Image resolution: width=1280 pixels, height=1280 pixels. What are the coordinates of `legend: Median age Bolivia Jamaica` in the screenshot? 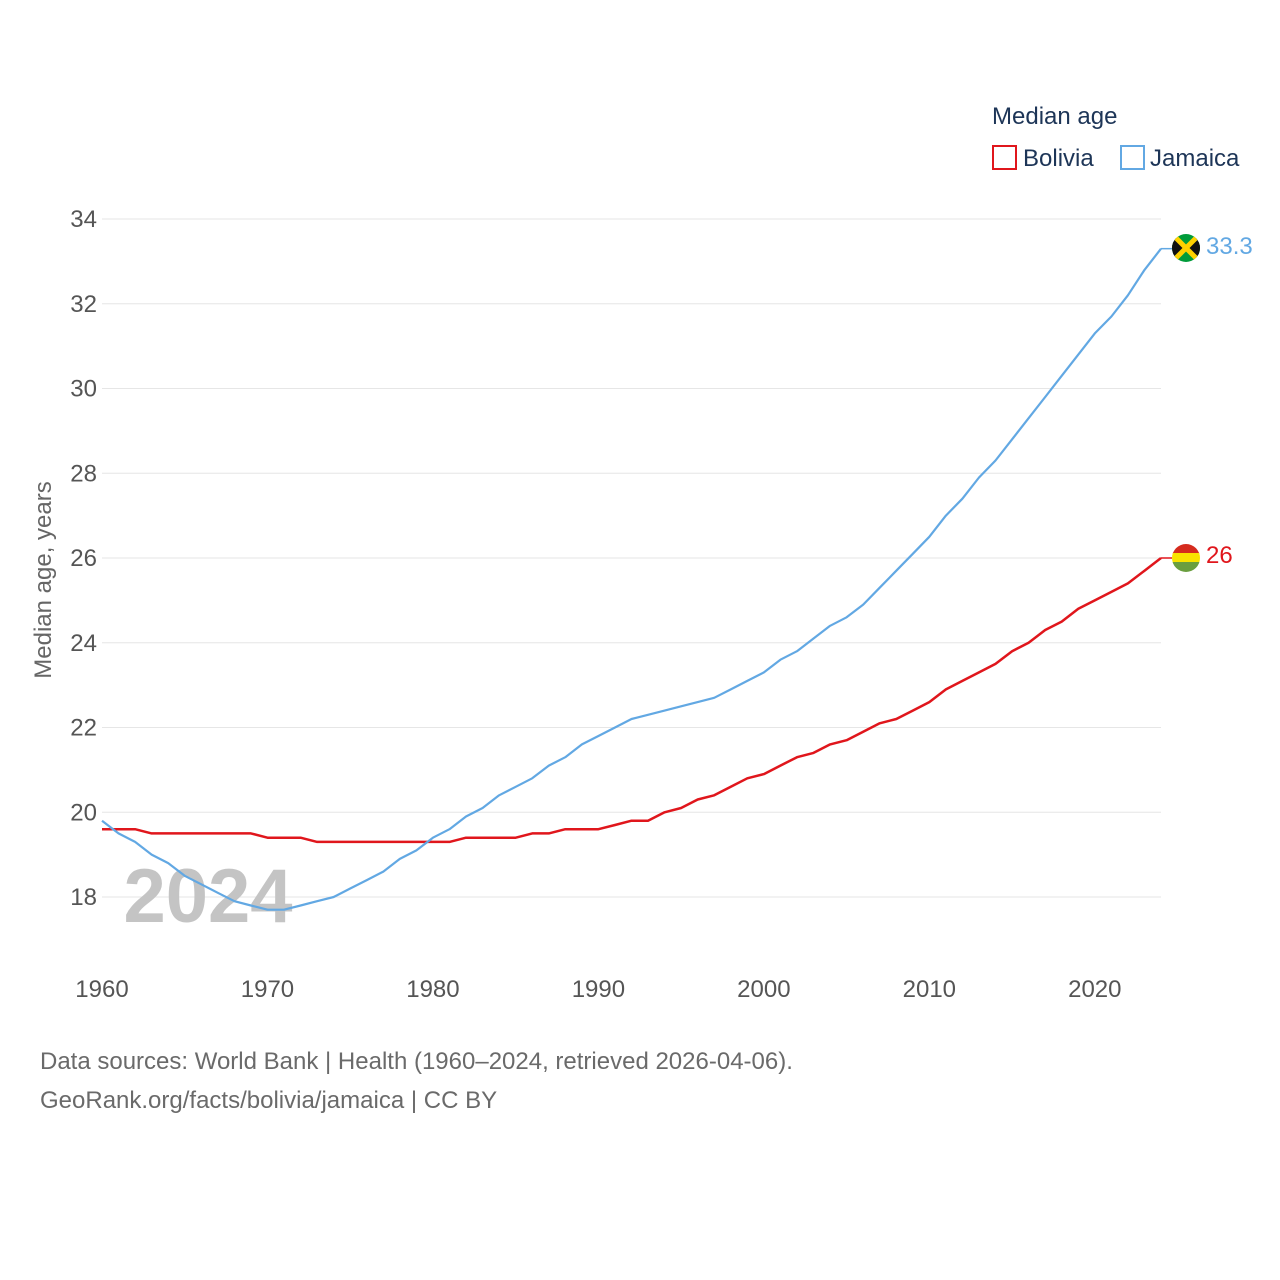 It's located at (1116, 137).